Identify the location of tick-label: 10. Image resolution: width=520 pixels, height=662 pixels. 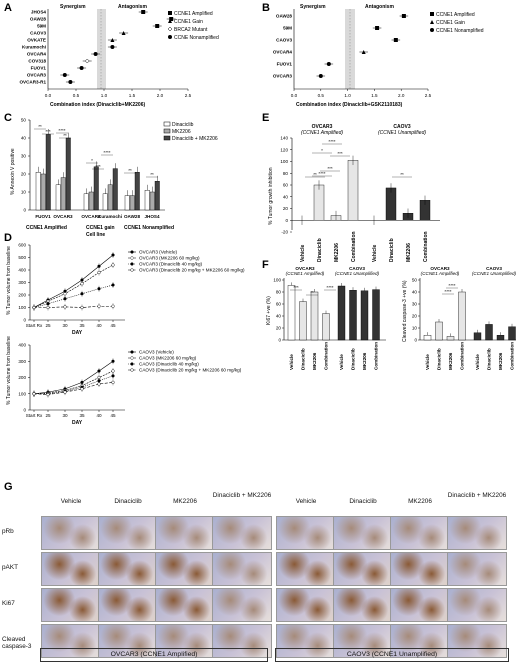
(415, 328).